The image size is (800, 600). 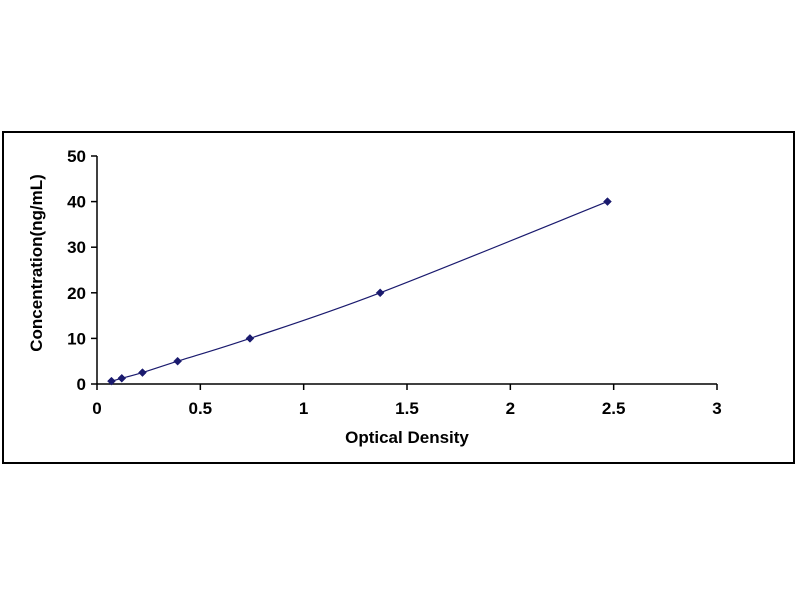 I want to click on x-tick-label: 0, so click(x=96, y=408).